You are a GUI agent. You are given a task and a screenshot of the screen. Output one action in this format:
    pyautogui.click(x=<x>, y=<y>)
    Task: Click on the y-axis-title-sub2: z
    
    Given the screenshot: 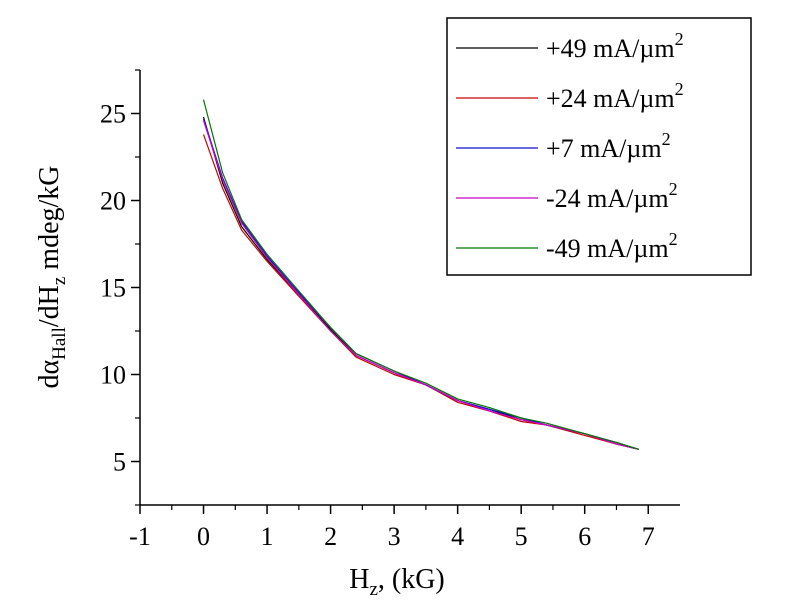 What is the action you would take?
    pyautogui.click(x=59, y=281)
    